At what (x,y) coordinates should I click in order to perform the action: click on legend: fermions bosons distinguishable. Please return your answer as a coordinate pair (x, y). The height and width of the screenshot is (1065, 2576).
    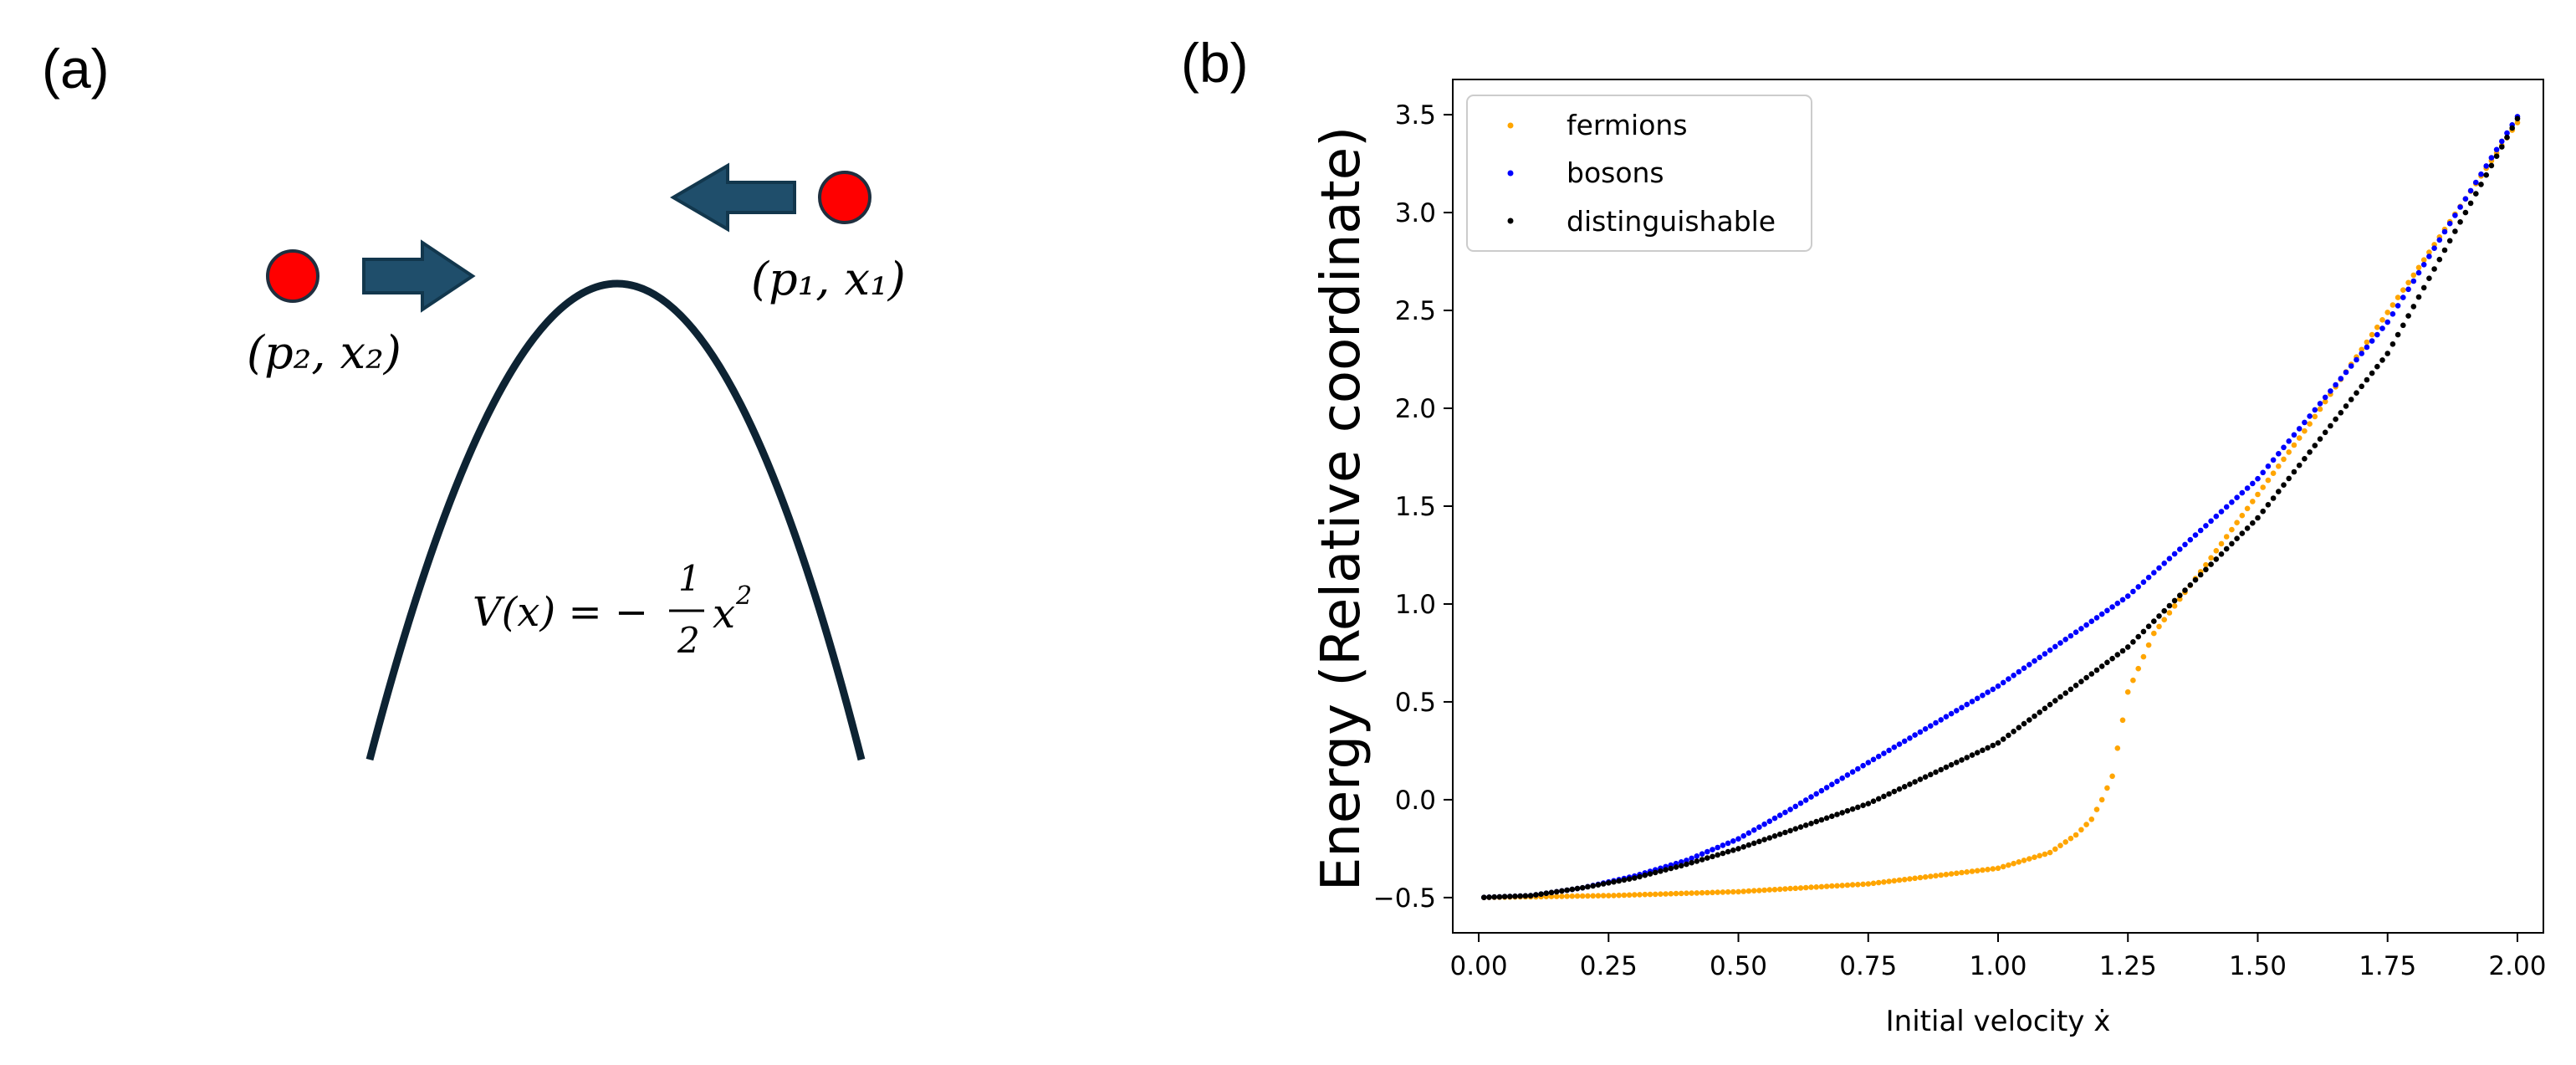
    Looking at the image, I should click on (1639, 173).